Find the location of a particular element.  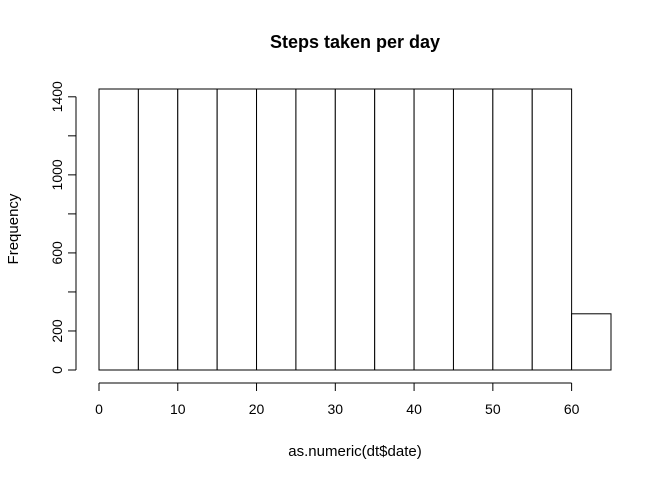

x-axis-label: as.numeric(dt$date) is located at coordinates (354, 451).